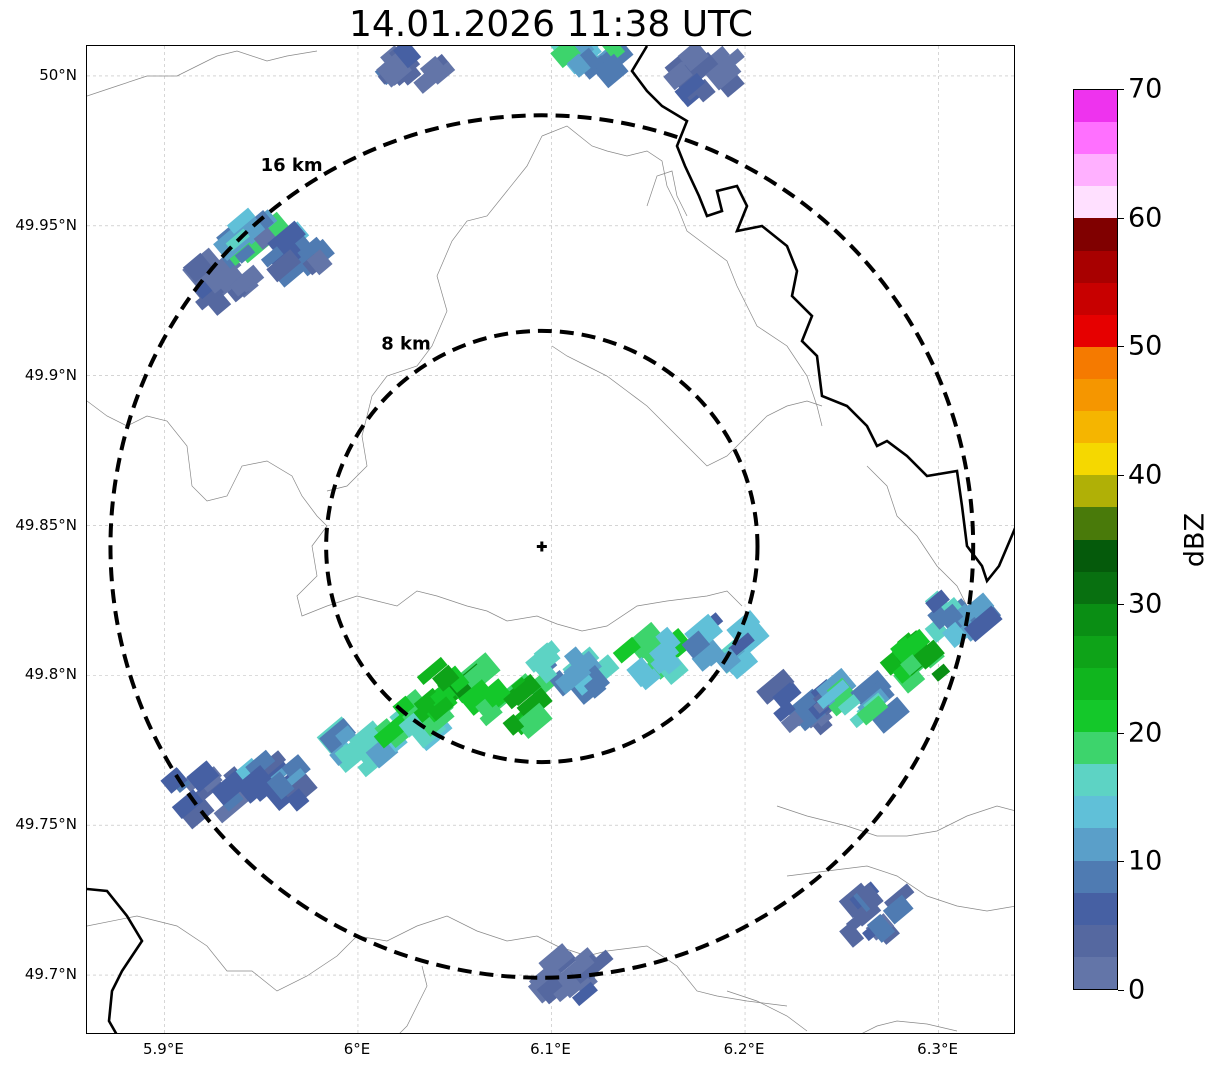 Image resolution: width=1207 pixels, height=1069 pixels. Describe the element at coordinates (46, 524) in the screenshot. I see `lat-tick-label-3: 49.85°N` at that location.